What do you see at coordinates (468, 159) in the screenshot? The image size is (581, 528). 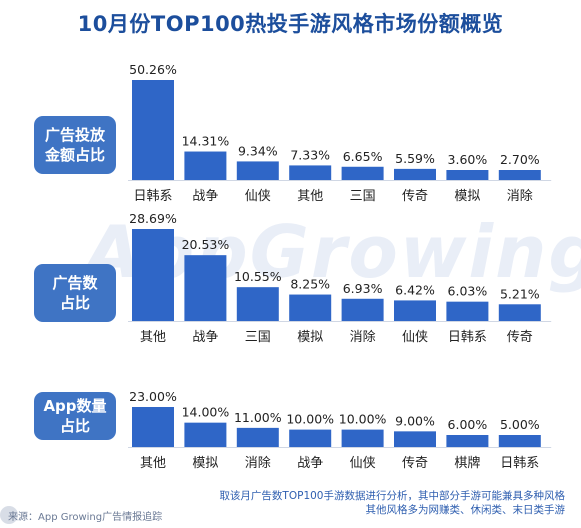 I see `value-label: 3.60%` at bounding box center [468, 159].